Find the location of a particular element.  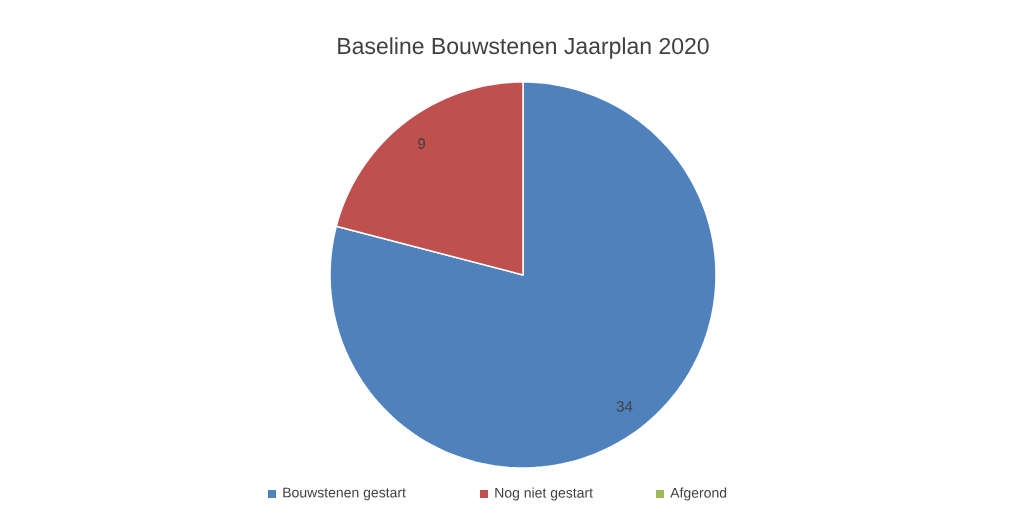

legend-label: Afgerond is located at coordinates (698, 494).